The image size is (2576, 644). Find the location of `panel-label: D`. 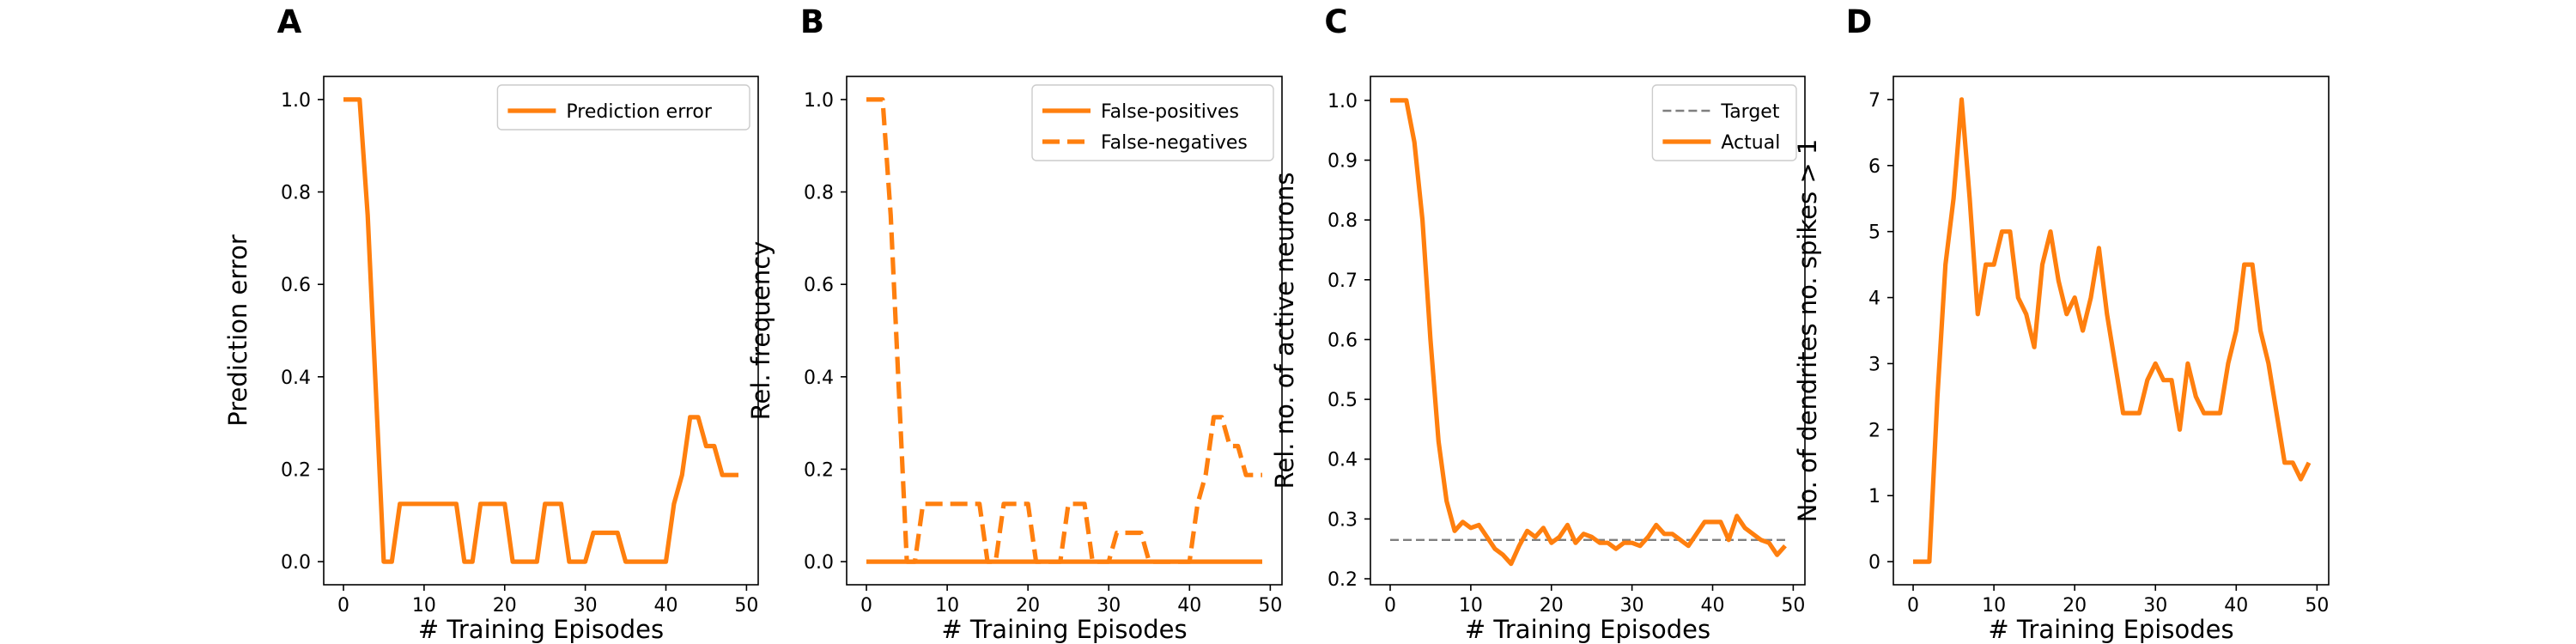

panel-label: D is located at coordinates (1859, 21).